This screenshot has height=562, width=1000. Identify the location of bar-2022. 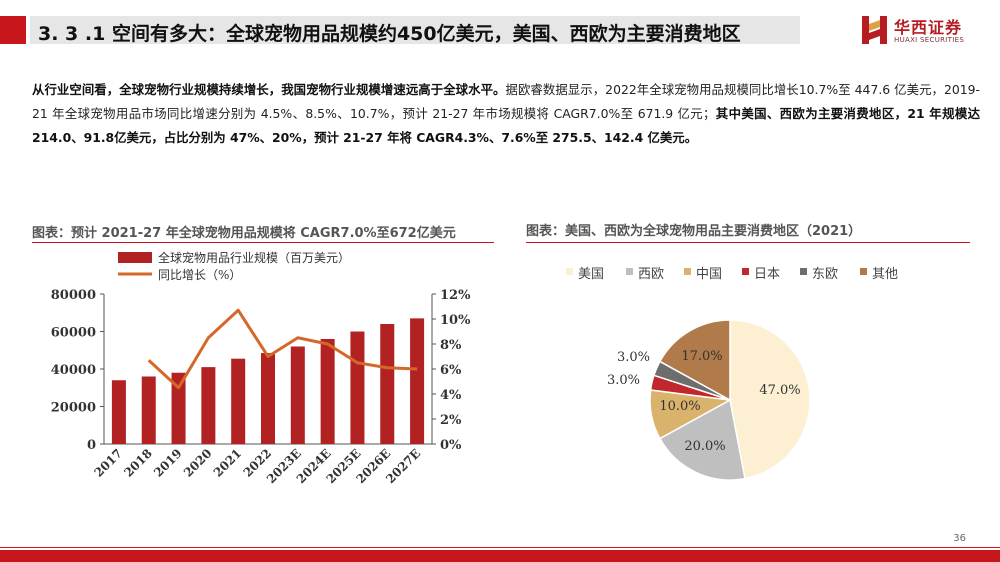
(268, 398).